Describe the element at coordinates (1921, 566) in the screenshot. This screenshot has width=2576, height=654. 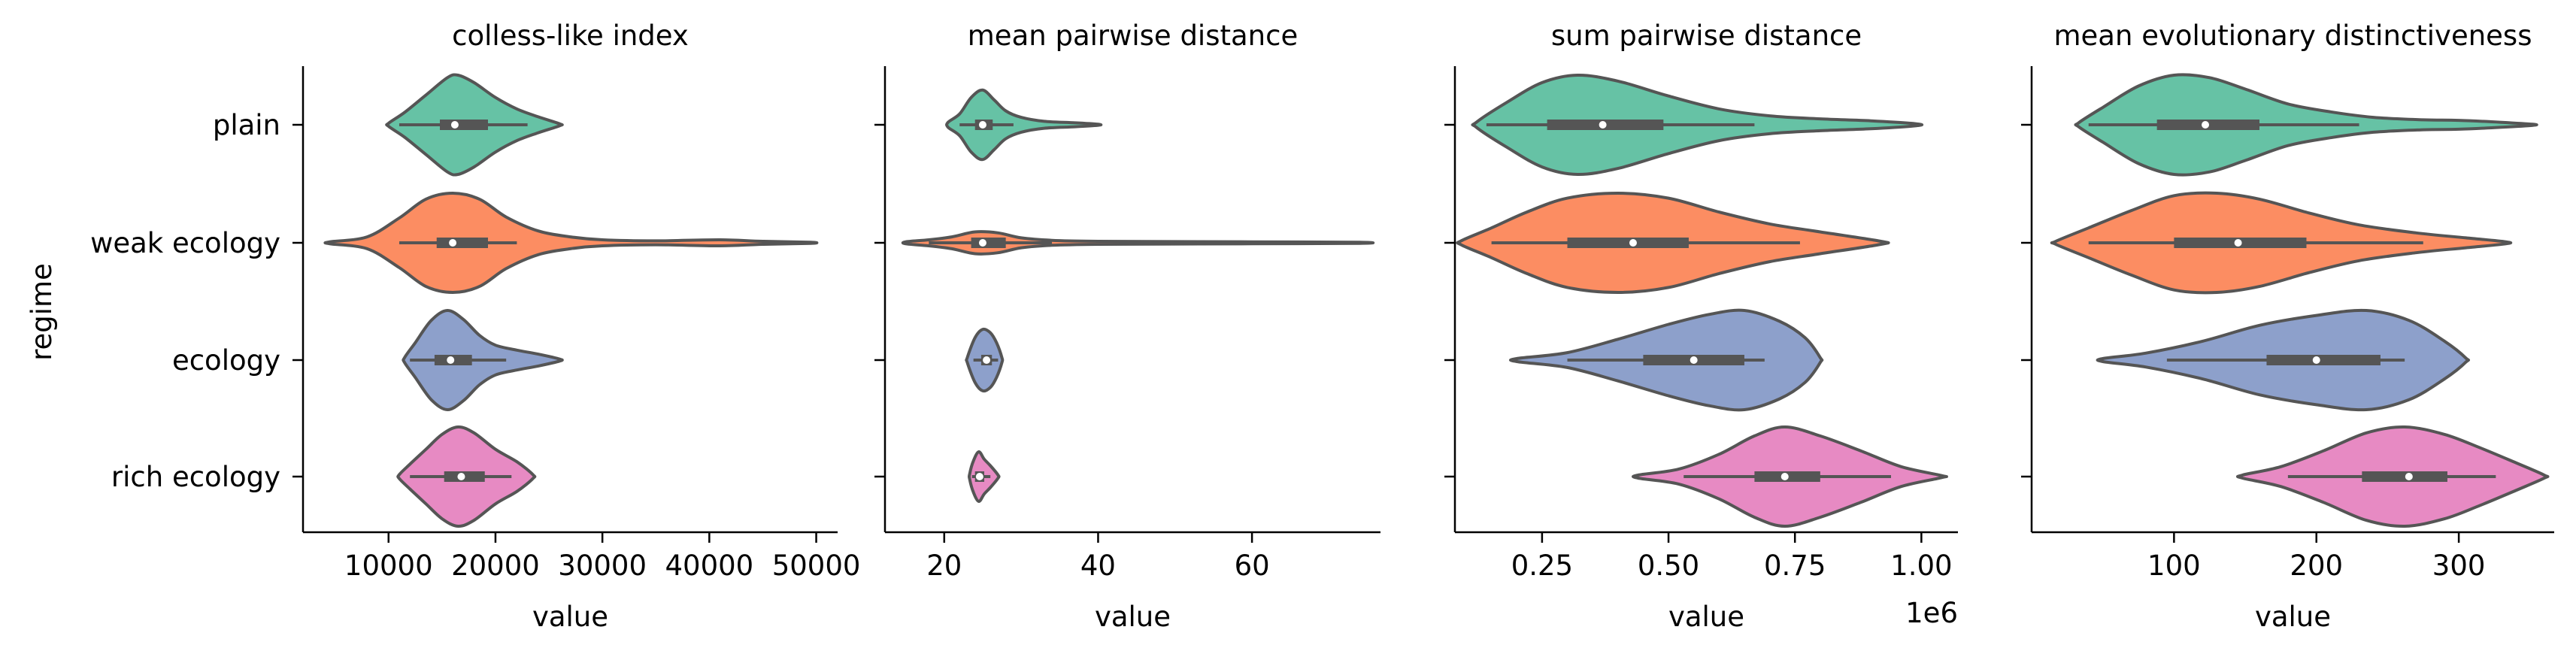
I see `x-tick-label: 1.00` at that location.